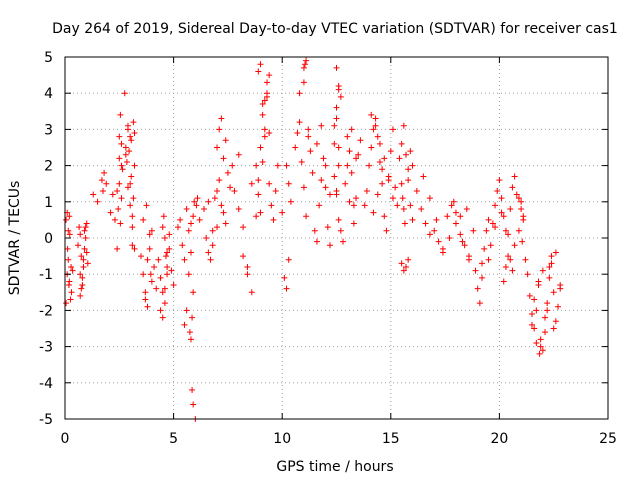 The width and height of the screenshot is (640, 480). Describe the element at coordinates (48, 203) in the screenshot. I see `y-tick-label: 1` at that location.